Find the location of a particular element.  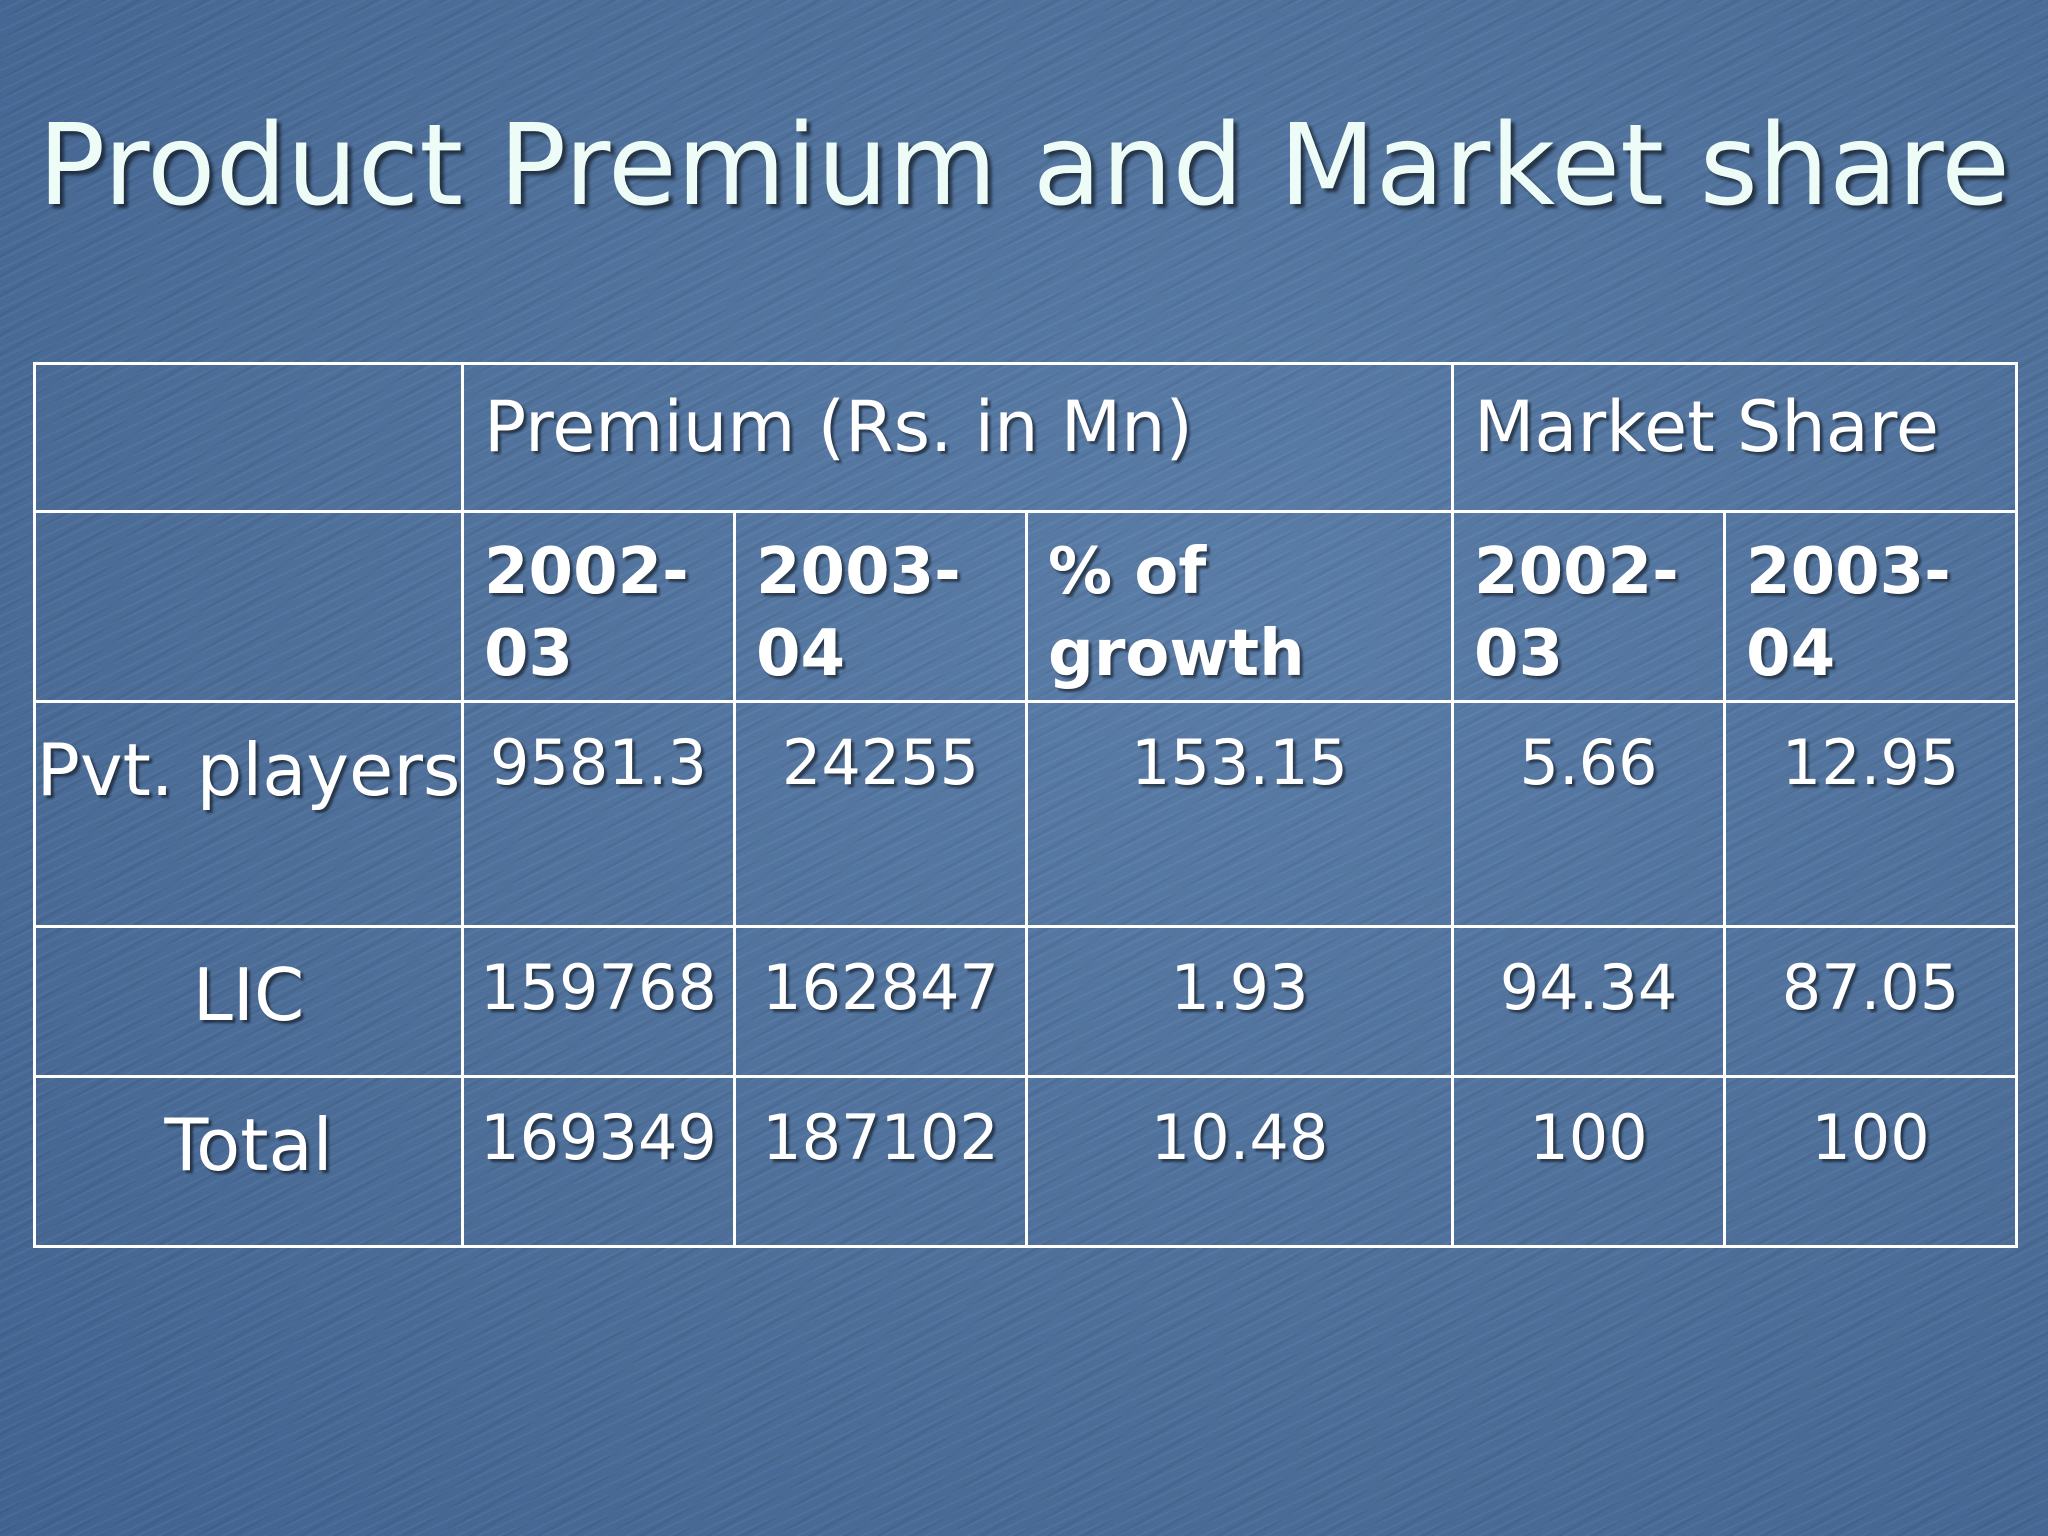

slide-title: Product Premium and Market share is located at coordinates (1024, 166).